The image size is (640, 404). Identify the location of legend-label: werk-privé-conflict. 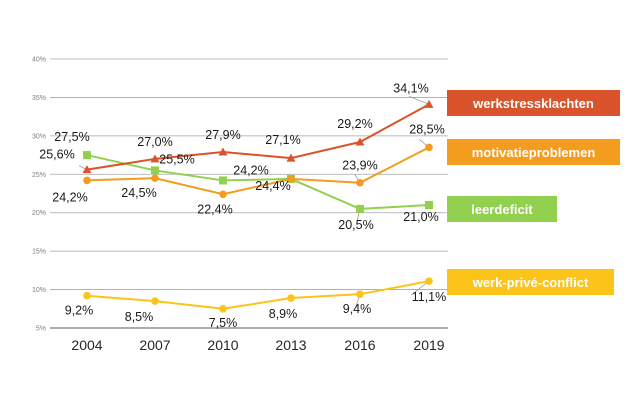
(530, 282).